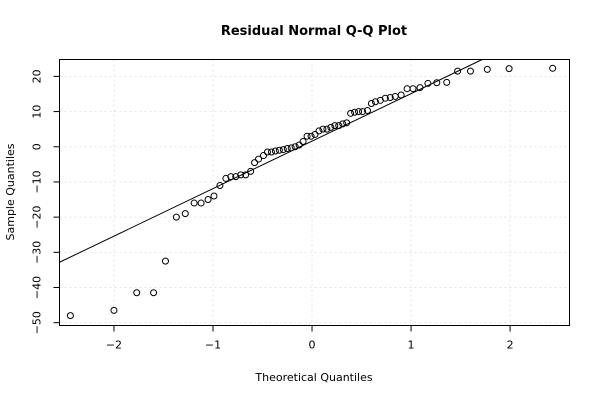 The image size is (599, 400). I want to click on chart-title: Residual Normal Q-Q Plot, so click(314, 31).